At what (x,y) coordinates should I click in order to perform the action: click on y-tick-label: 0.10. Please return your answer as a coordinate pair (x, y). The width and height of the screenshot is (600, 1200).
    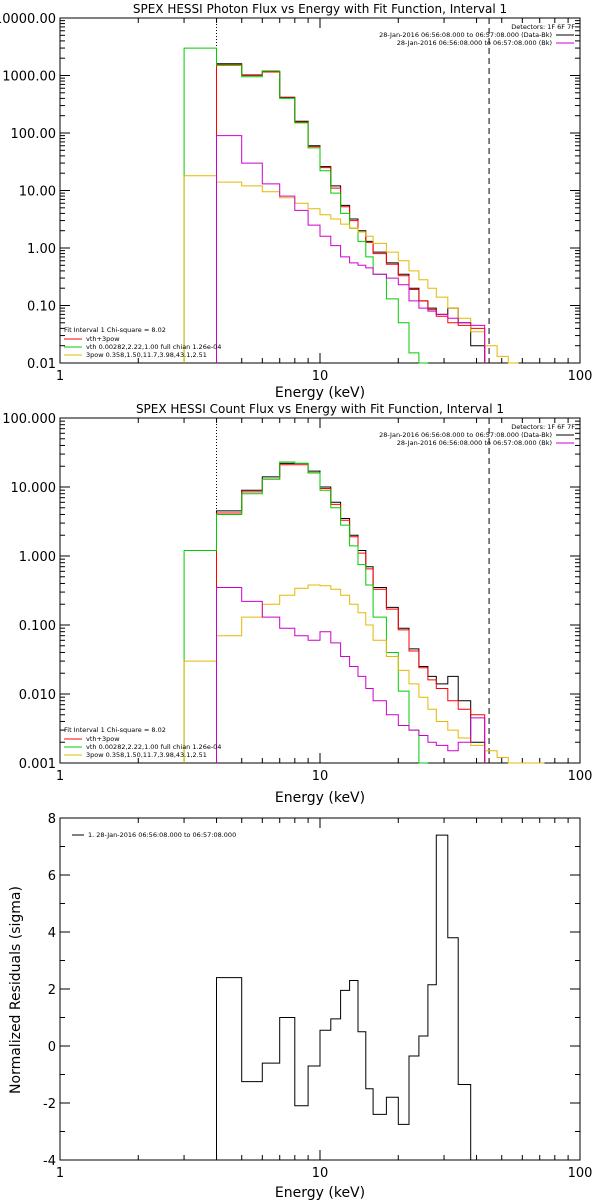
    Looking at the image, I should click on (41, 307).